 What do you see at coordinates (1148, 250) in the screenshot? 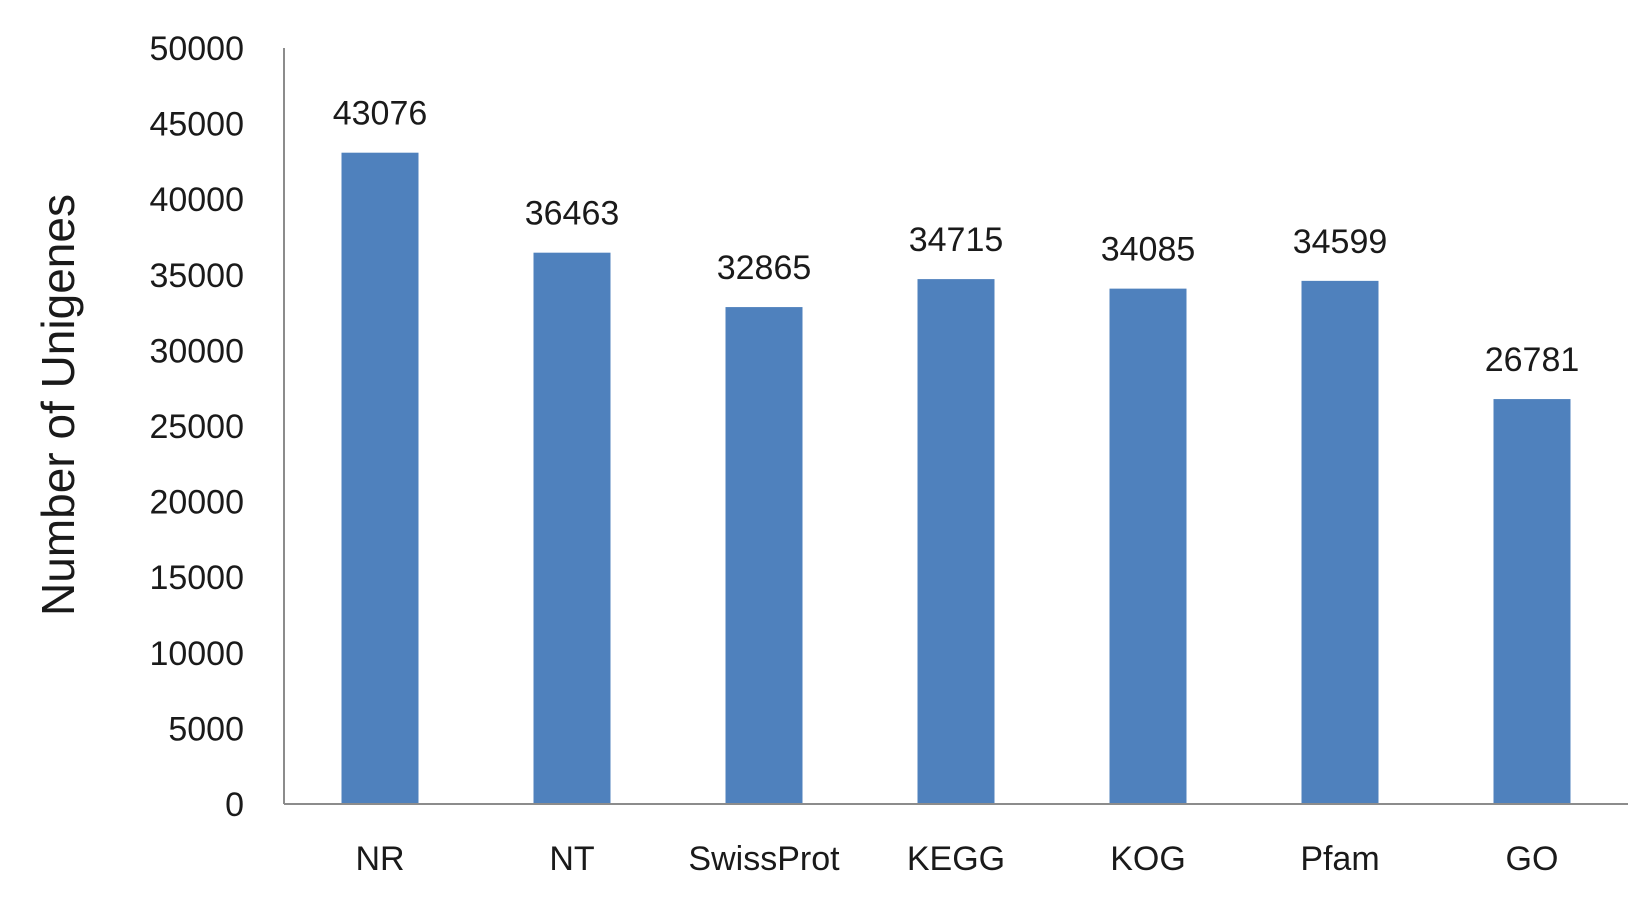
I see `data-label: 34085` at bounding box center [1148, 250].